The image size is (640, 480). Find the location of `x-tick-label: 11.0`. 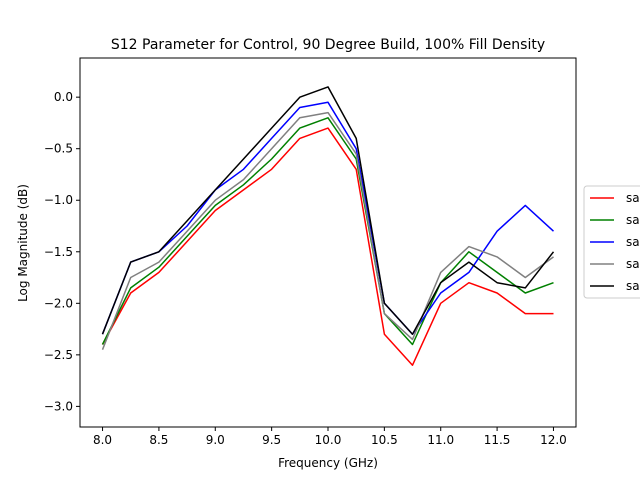

x-tick-label: 11.0 is located at coordinates (440, 440).